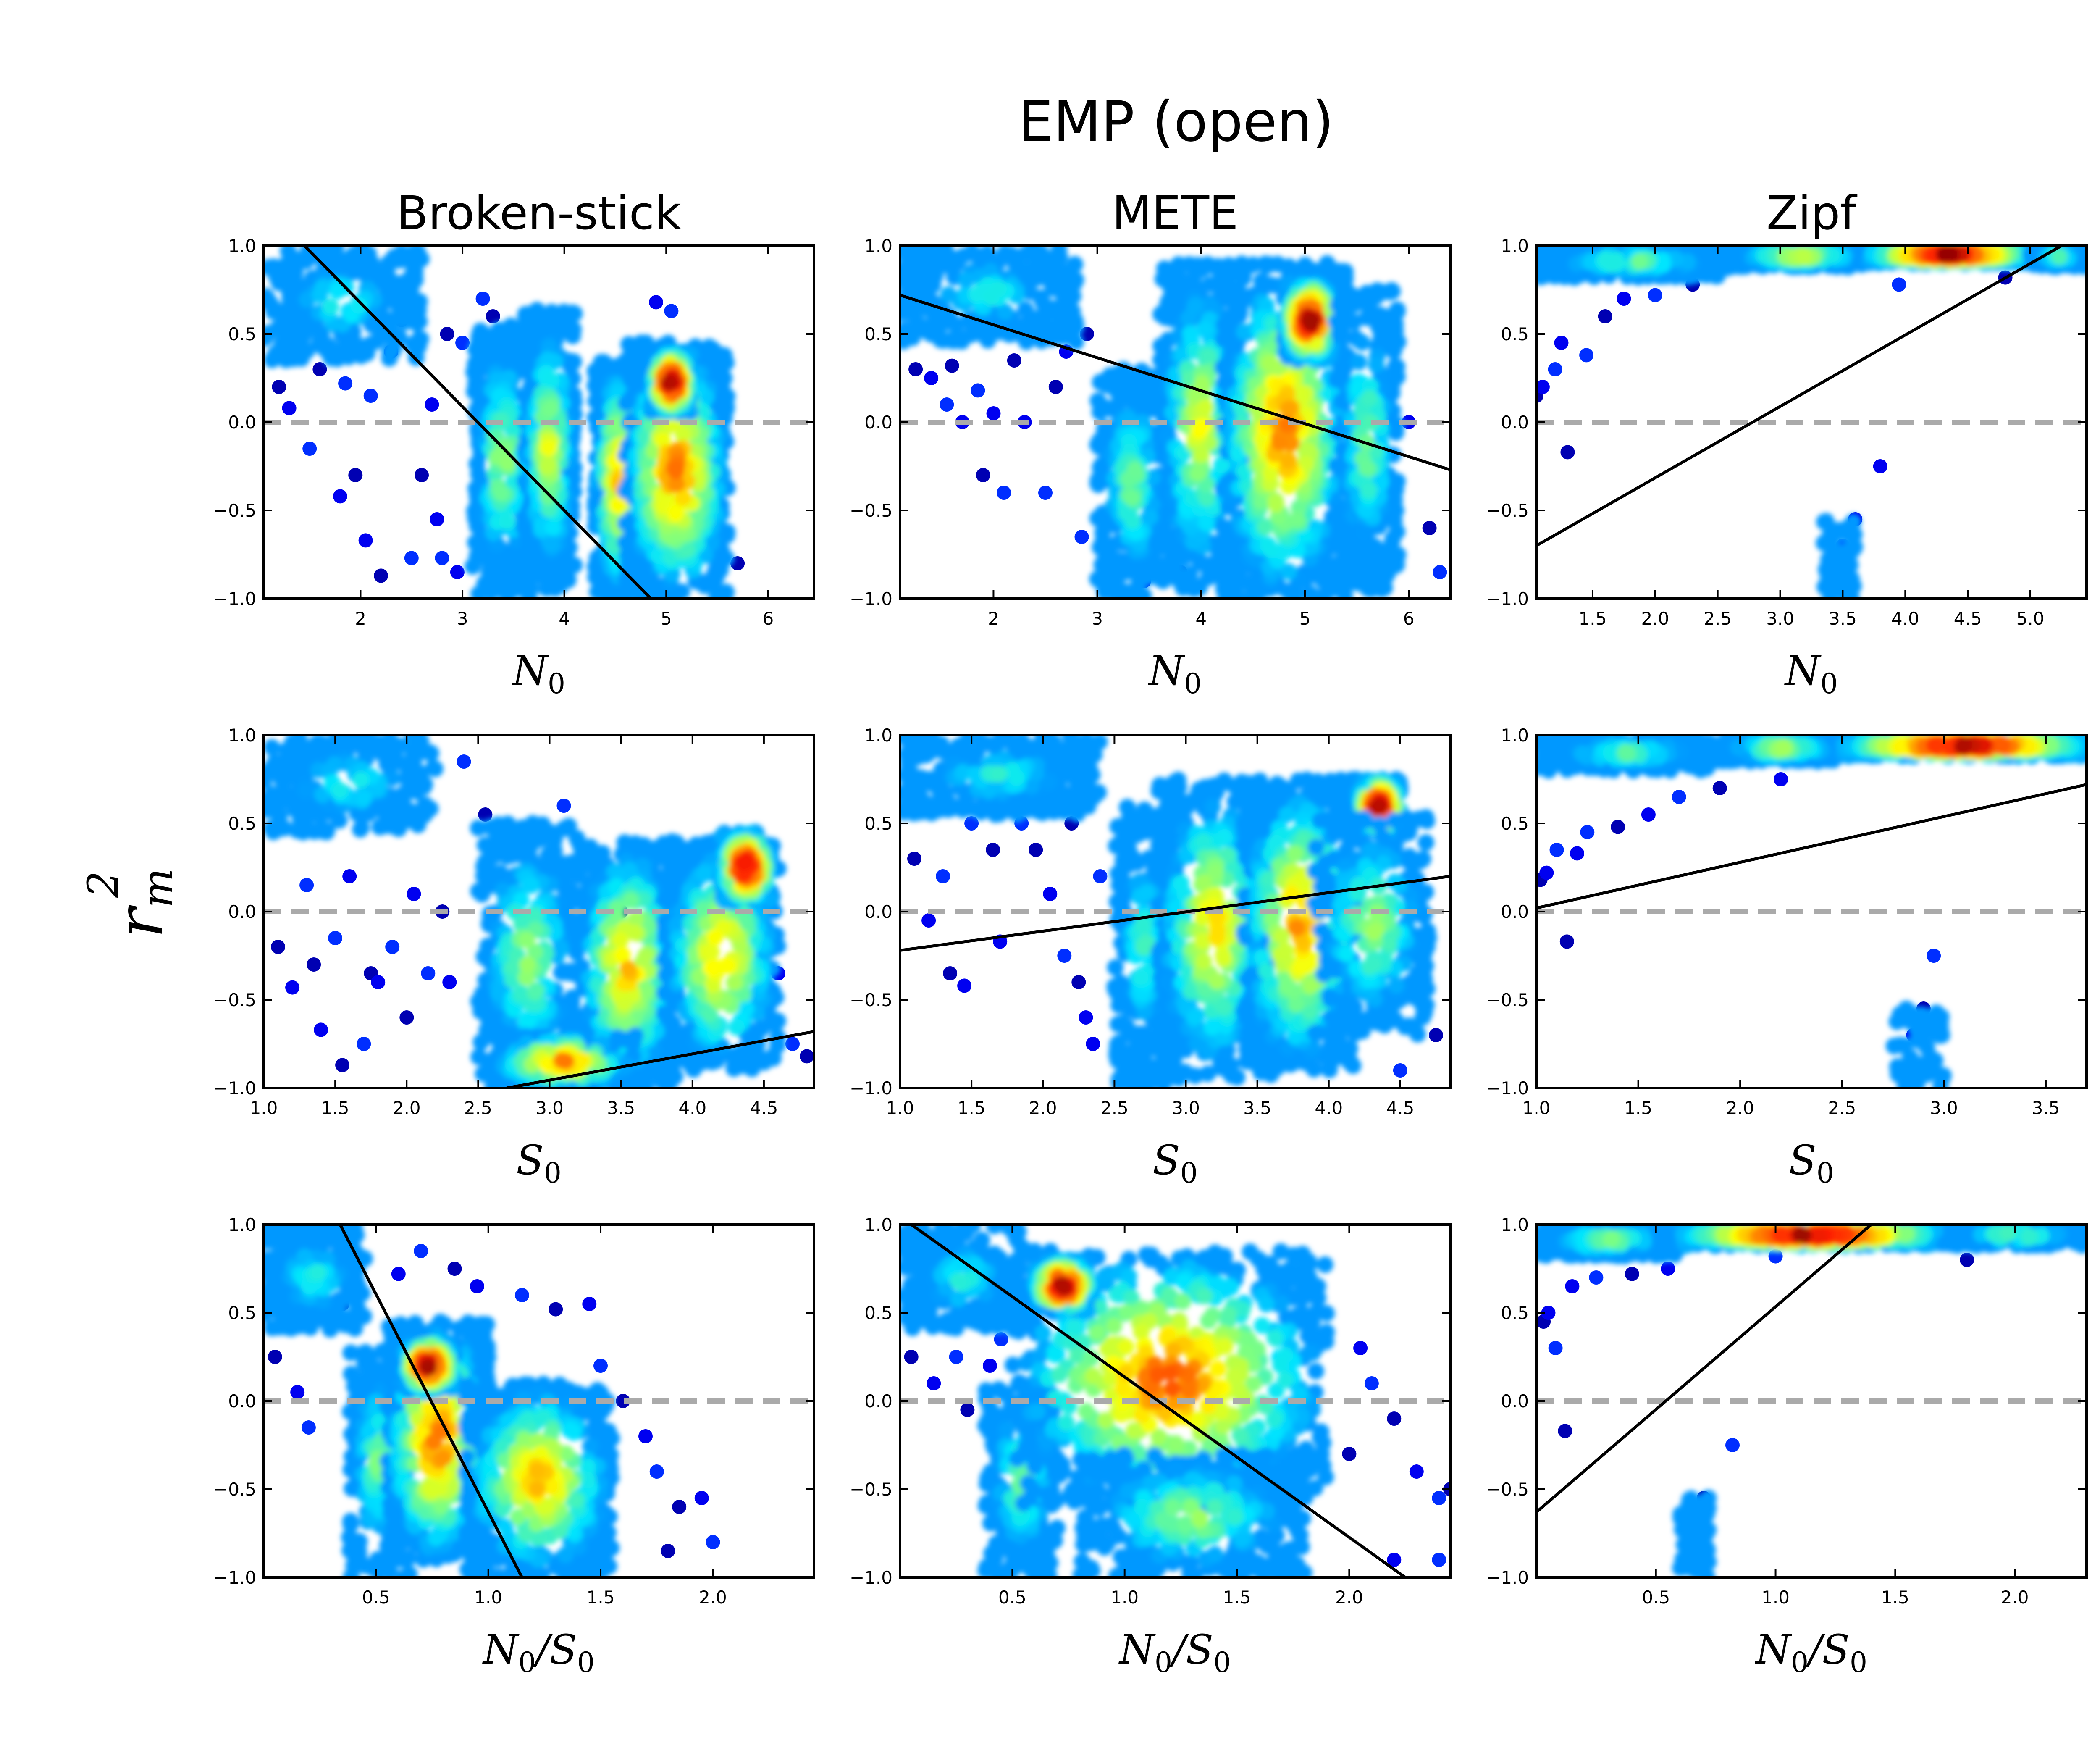  What do you see at coordinates (1409, 618) in the screenshot?
I see `x-tick-label: 6` at bounding box center [1409, 618].